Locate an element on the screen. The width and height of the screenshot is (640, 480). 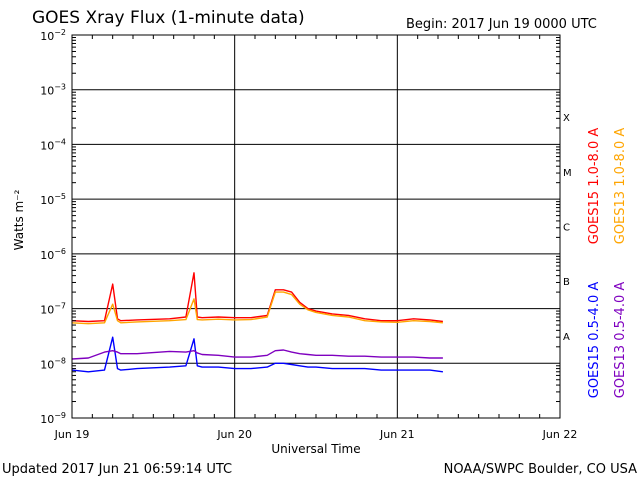
x-tick-label: Jun 21 is located at coordinates (397, 434).